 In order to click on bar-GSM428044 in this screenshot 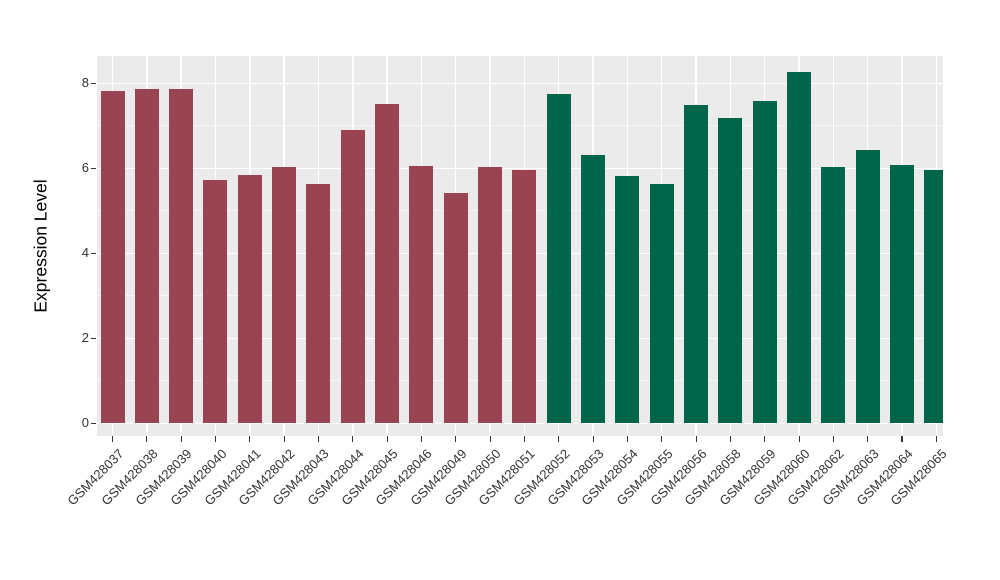, I will do `click(352, 277)`.